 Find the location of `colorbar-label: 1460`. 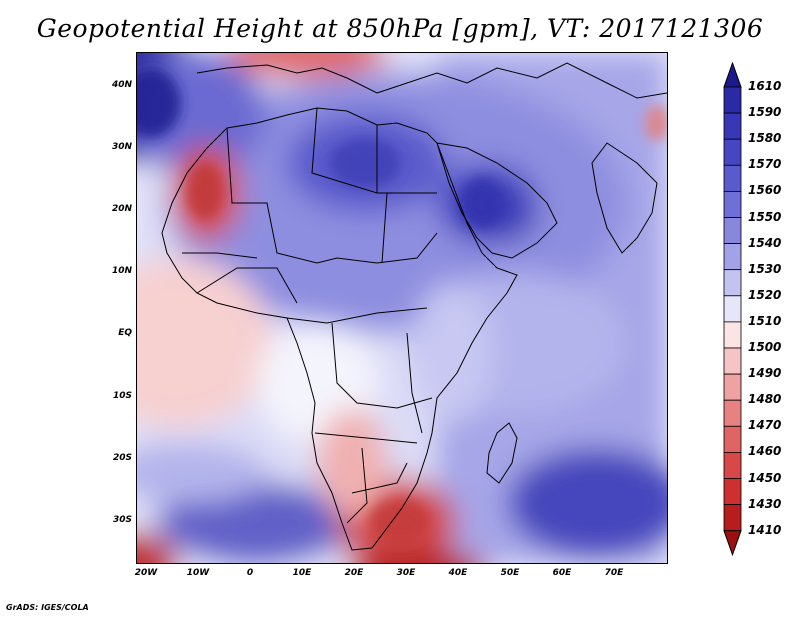

colorbar-label: 1460 is located at coordinates (765, 451).